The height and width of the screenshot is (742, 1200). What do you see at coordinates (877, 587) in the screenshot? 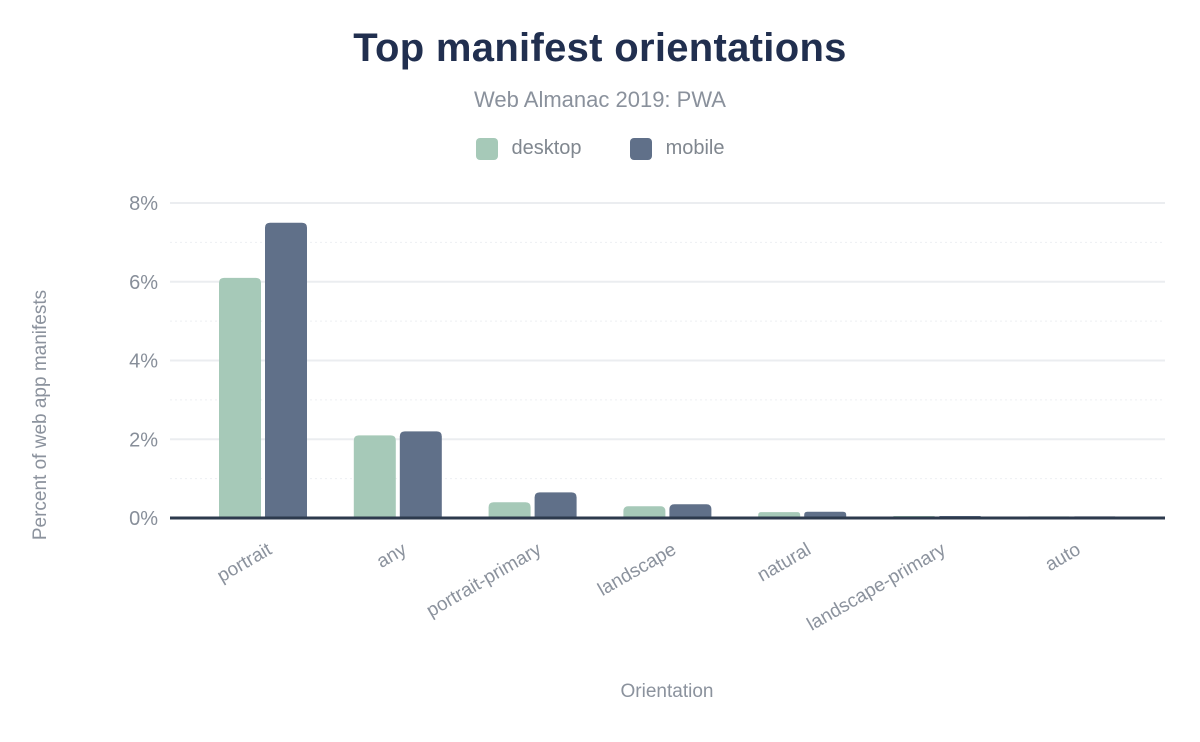
I see `x-tick-landscape-primary: landscape-primary` at bounding box center [877, 587].